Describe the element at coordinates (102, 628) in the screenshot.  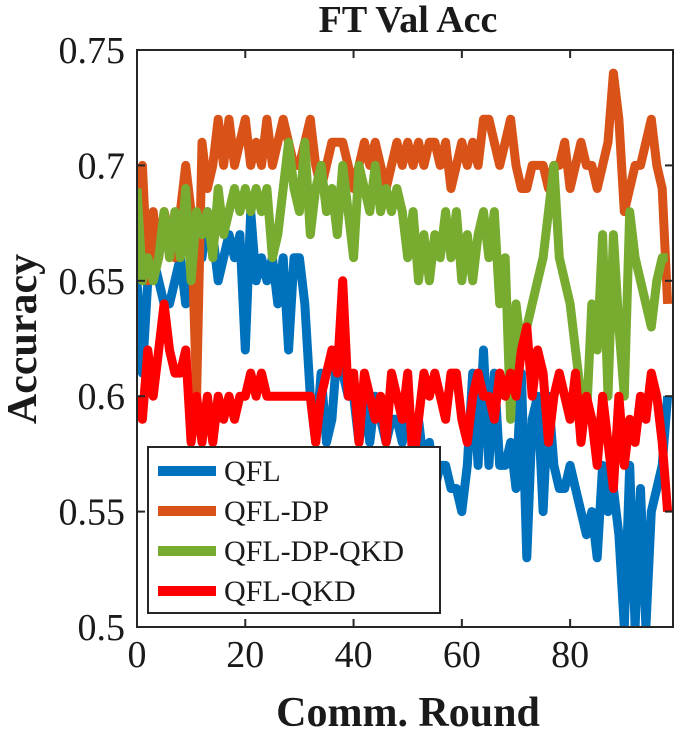
I see `y-tick-label: 0.5` at that location.